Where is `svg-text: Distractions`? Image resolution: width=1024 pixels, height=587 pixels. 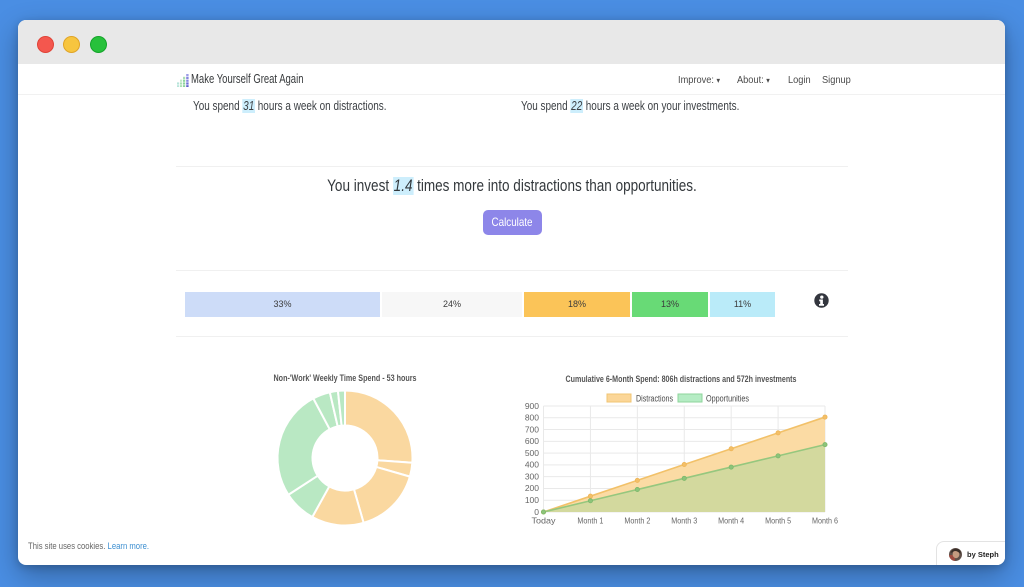
svg-text: Distractions is located at coordinates (654, 399).